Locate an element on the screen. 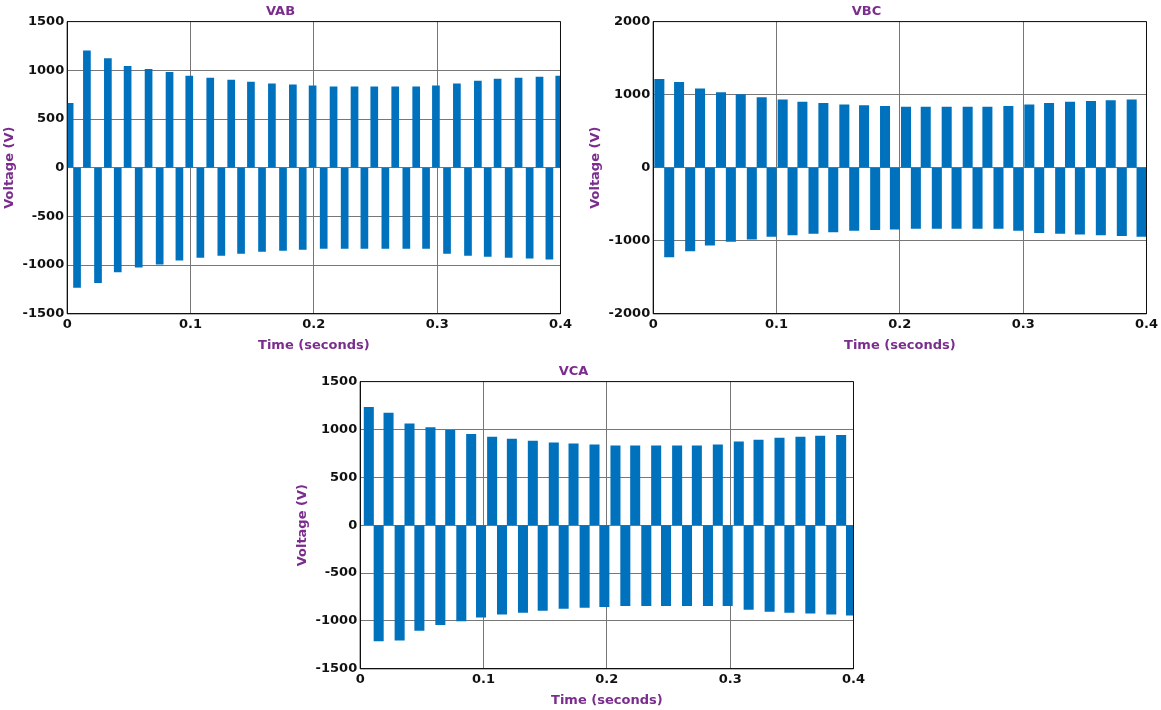 This screenshot has height=710, width=1161. x-tick-label: 0.3 is located at coordinates (1023, 323).